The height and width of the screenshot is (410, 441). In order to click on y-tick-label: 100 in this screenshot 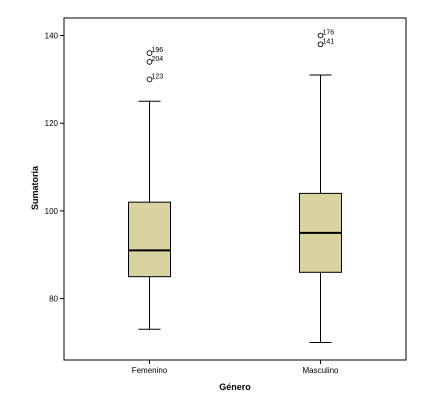, I will do `click(52, 211)`.